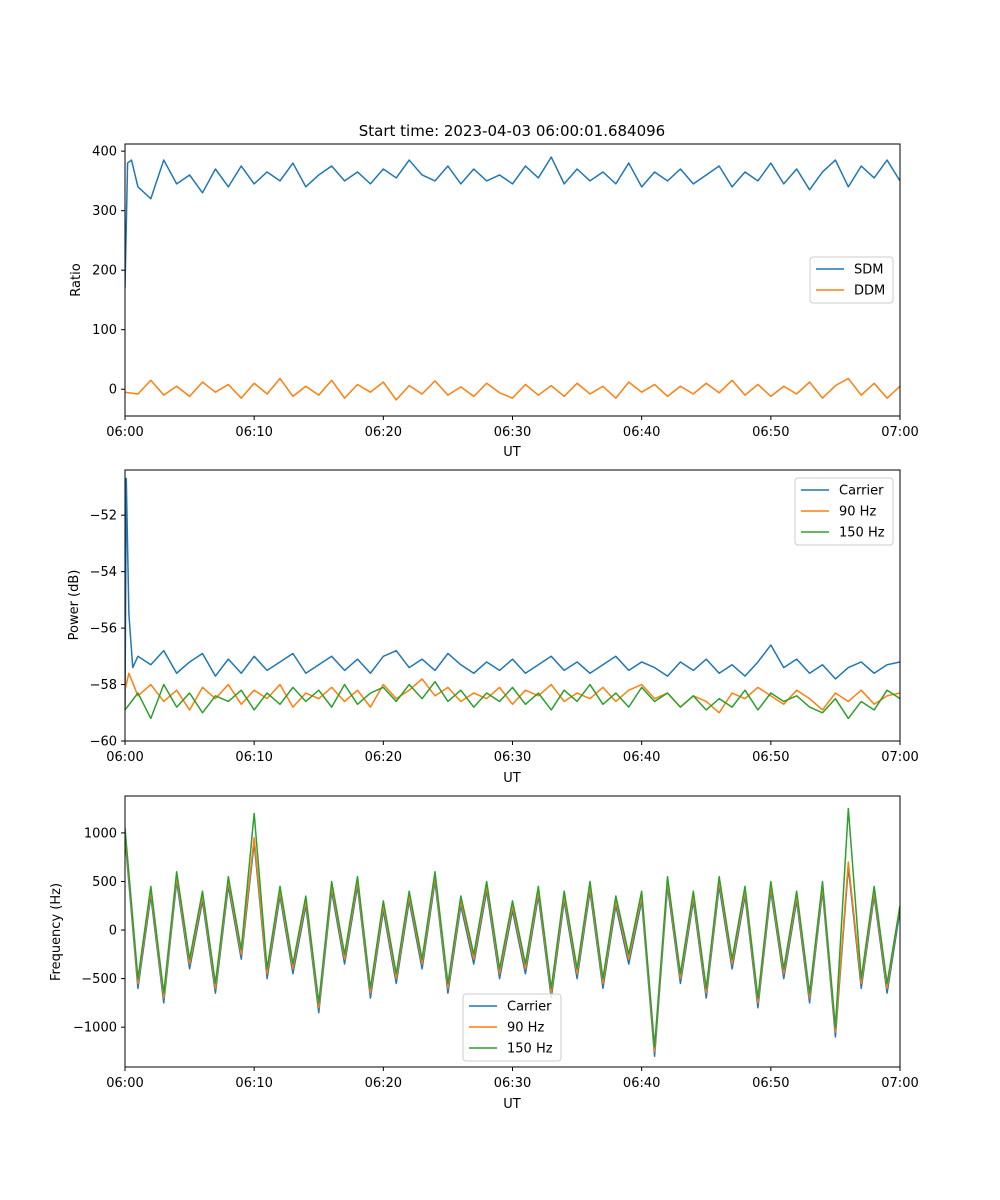 Image resolution: width=1000 pixels, height=1200 pixels. Describe the element at coordinates (851, 280) in the screenshot. I see `ratio-legend: SDM DDM` at that location.